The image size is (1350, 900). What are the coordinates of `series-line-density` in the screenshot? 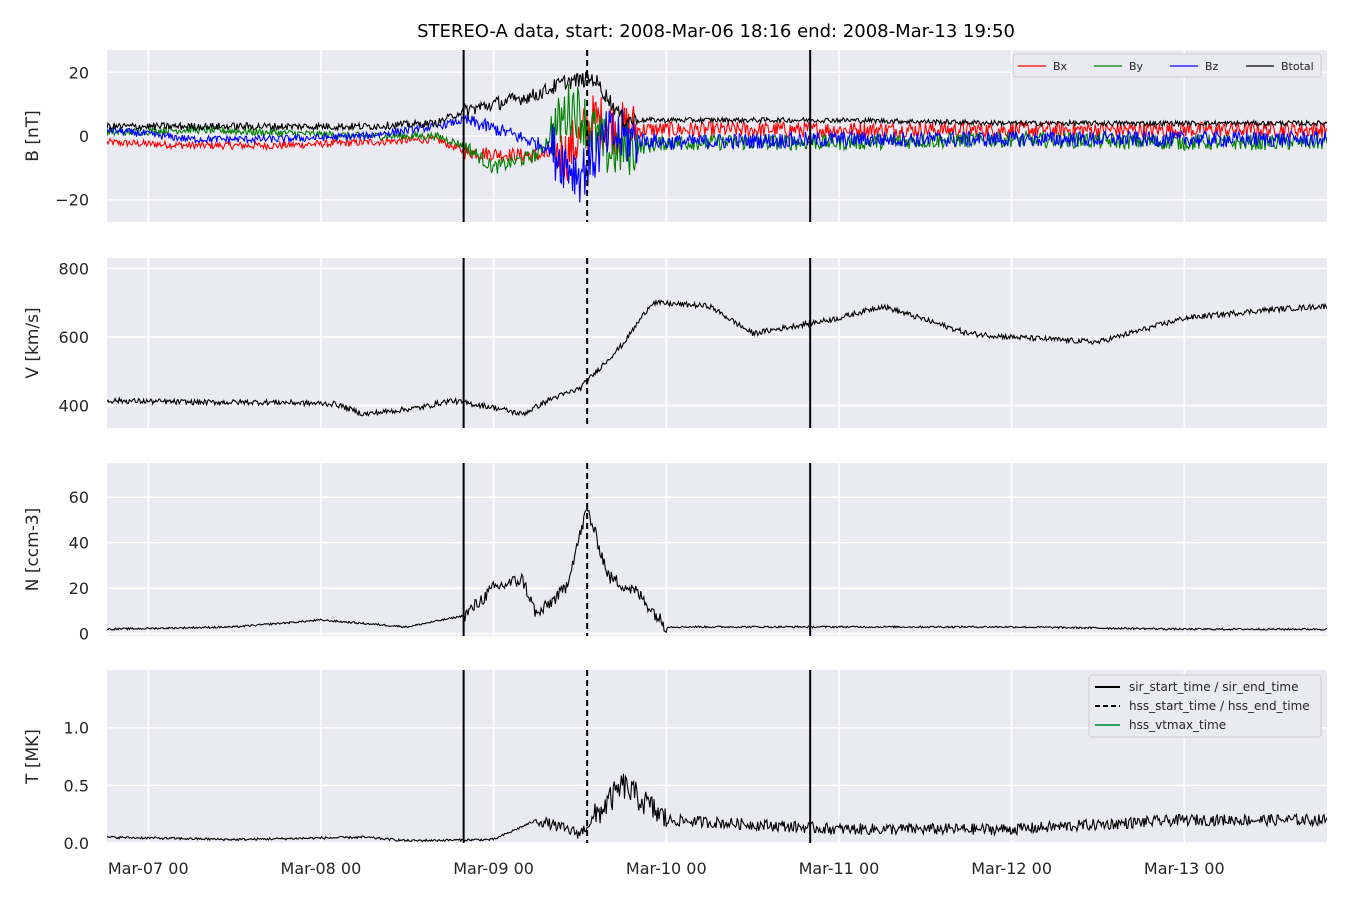 It's located at (717, 570).